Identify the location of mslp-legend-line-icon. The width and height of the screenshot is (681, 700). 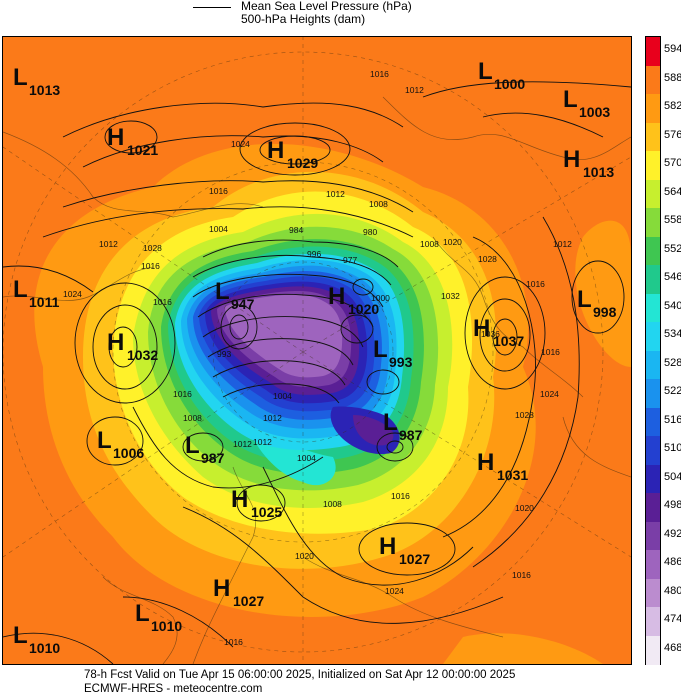
(212, 7).